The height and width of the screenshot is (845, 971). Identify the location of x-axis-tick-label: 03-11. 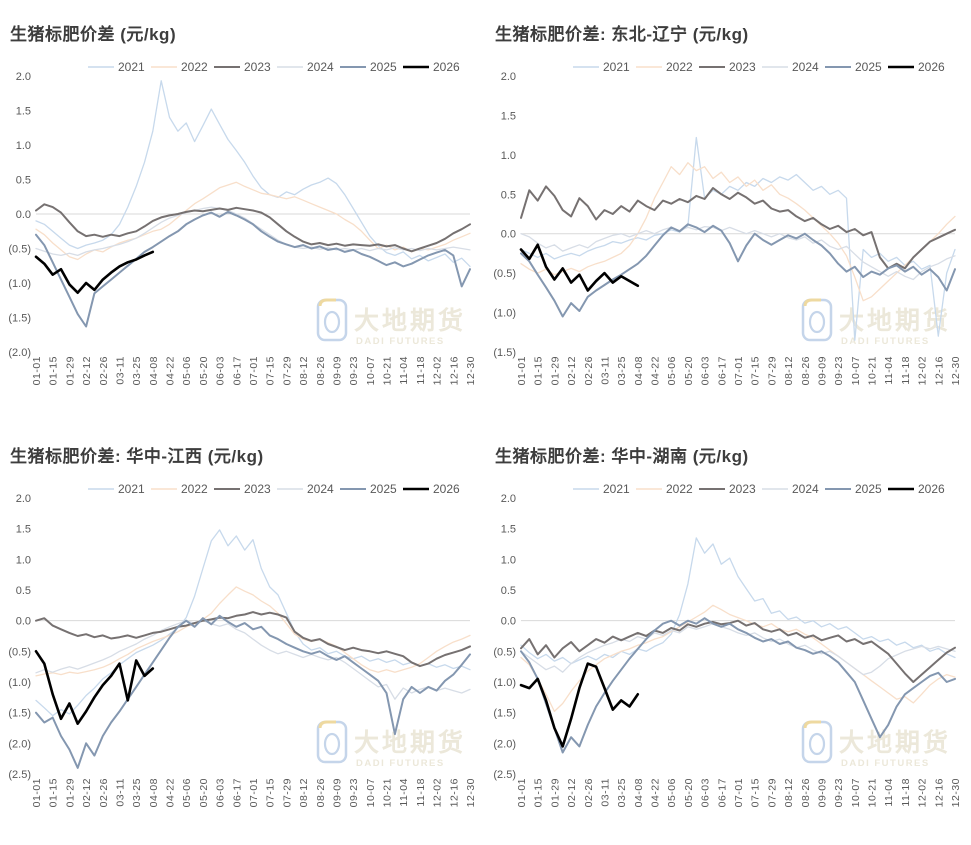
(120, 792).